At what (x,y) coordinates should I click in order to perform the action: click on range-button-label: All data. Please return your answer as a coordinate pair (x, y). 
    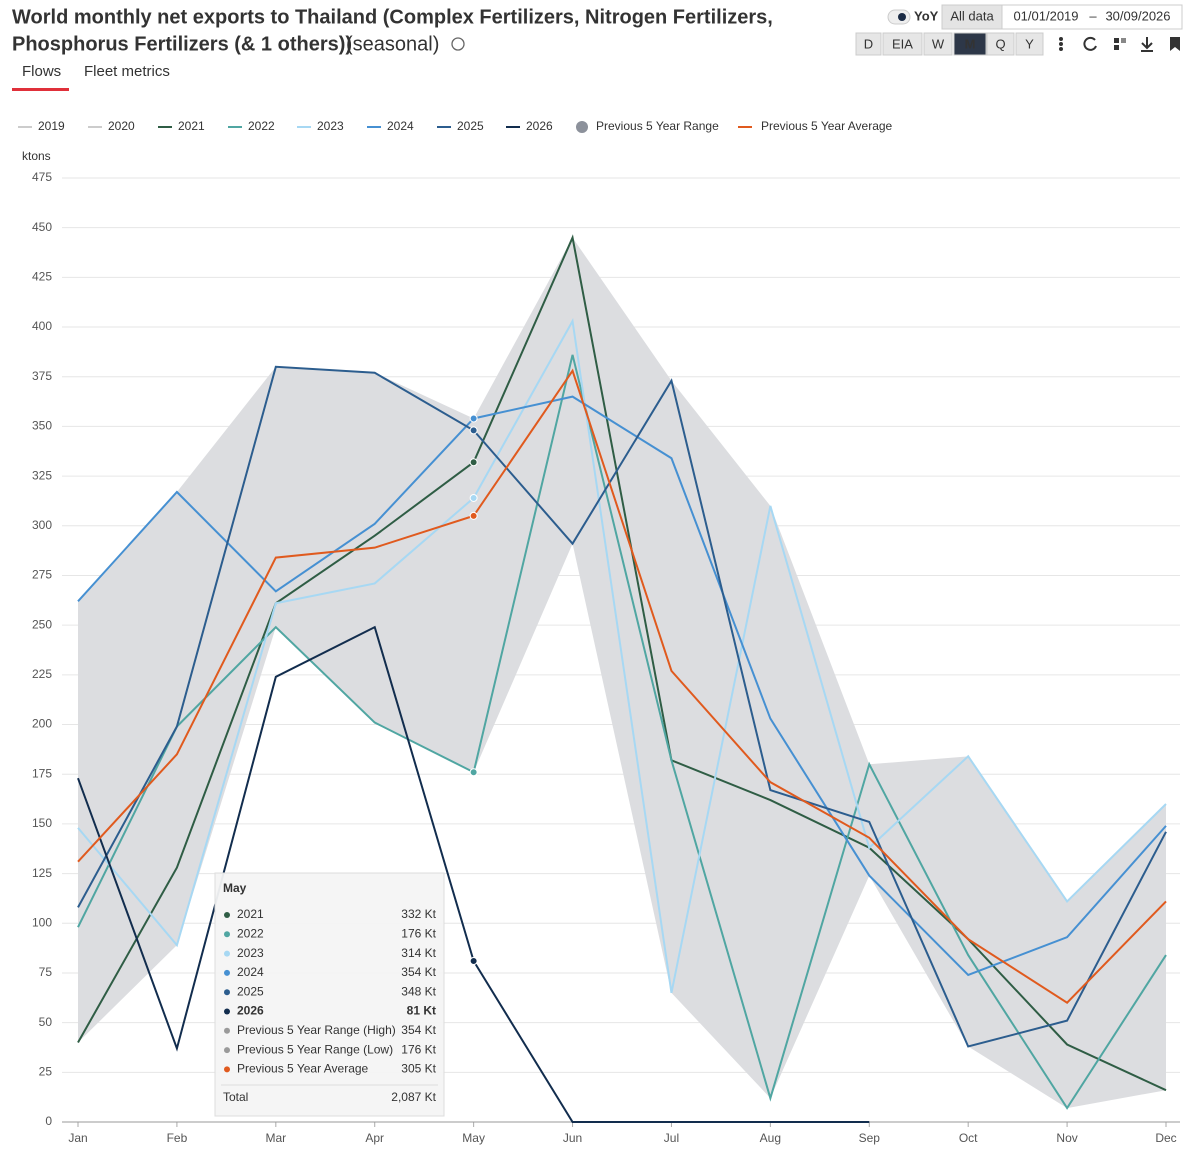
    Looking at the image, I should click on (972, 15).